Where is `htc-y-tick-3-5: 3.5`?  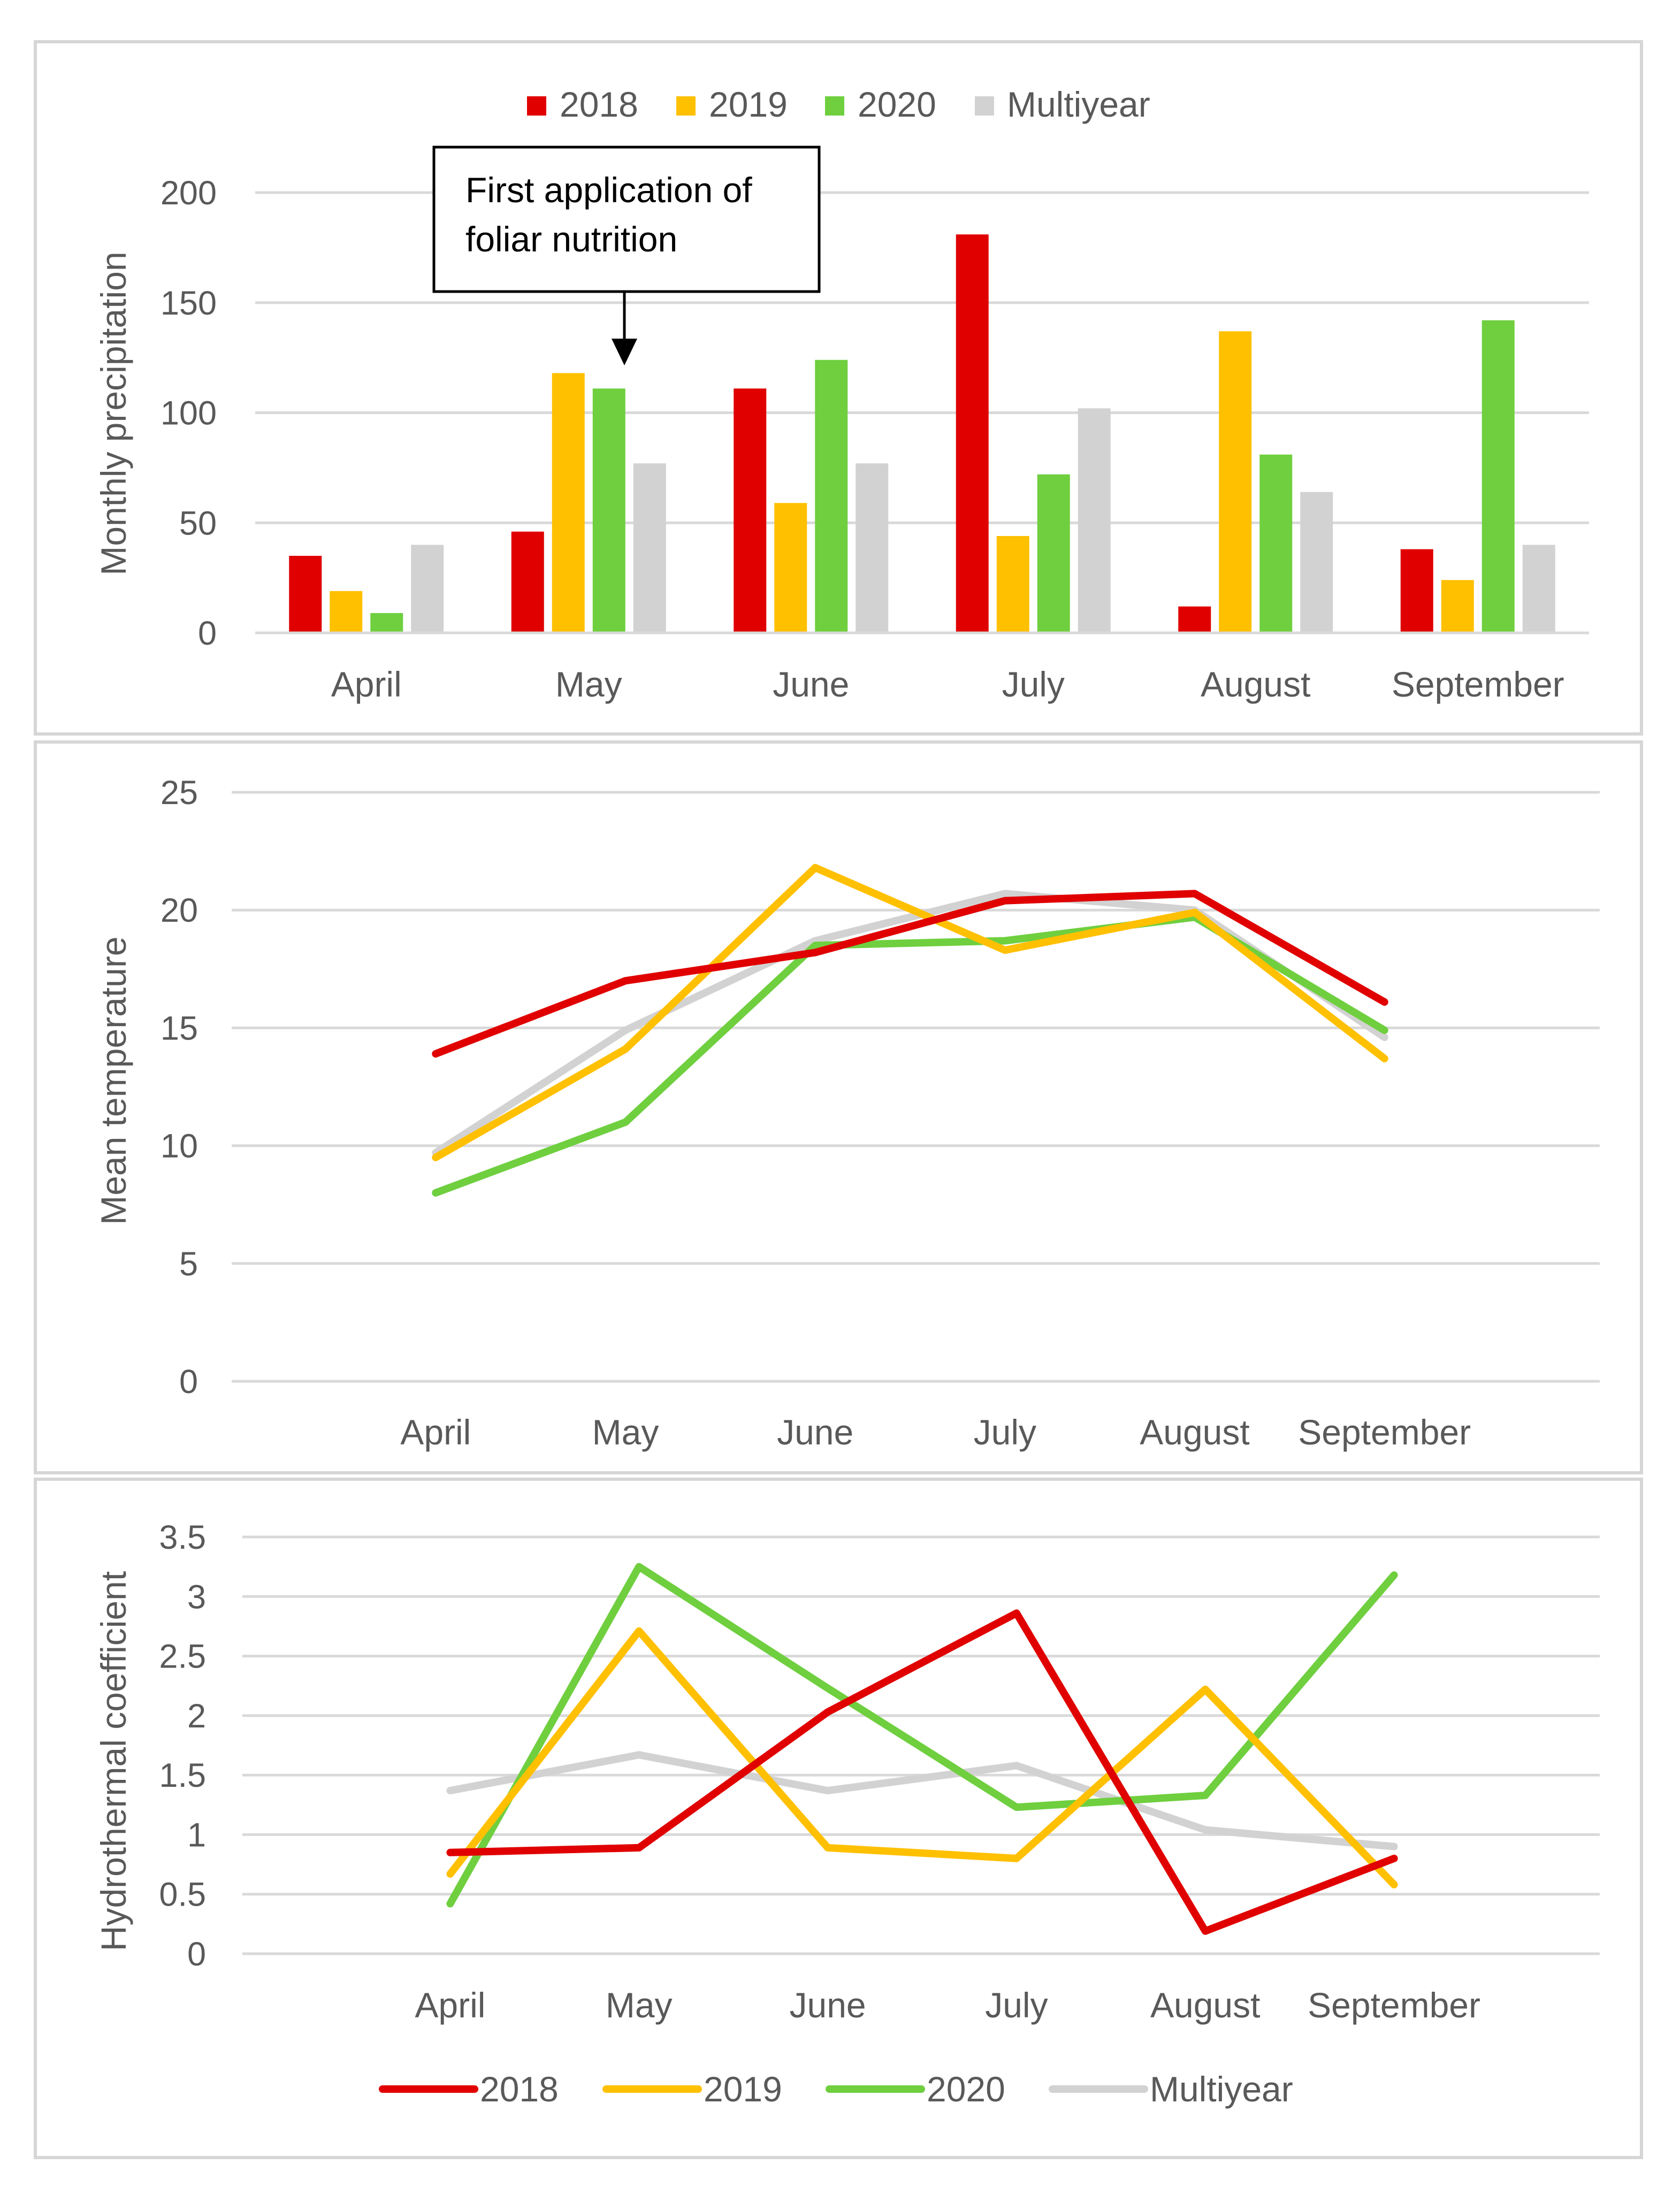
htc-y-tick-3-5: 3.5 is located at coordinates (182, 1537).